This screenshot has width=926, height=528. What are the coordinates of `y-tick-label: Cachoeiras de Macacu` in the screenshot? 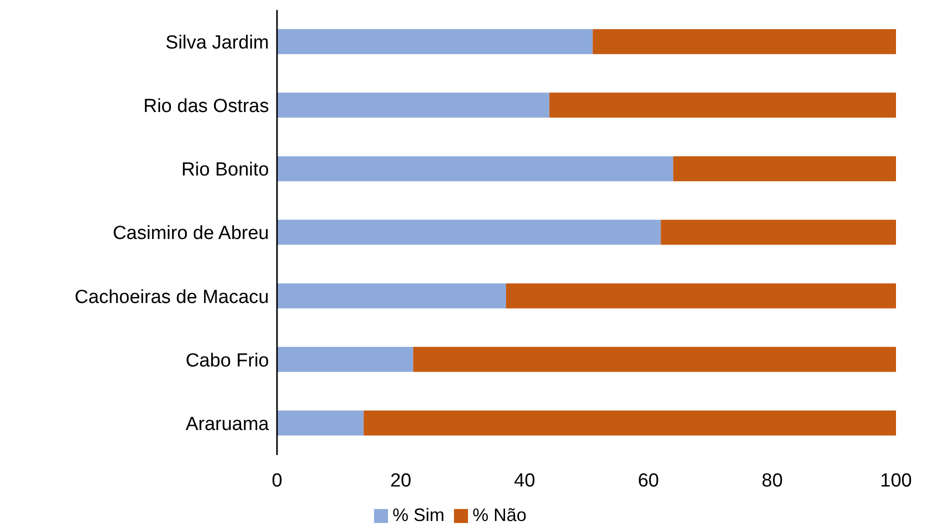 It's located at (171, 297).